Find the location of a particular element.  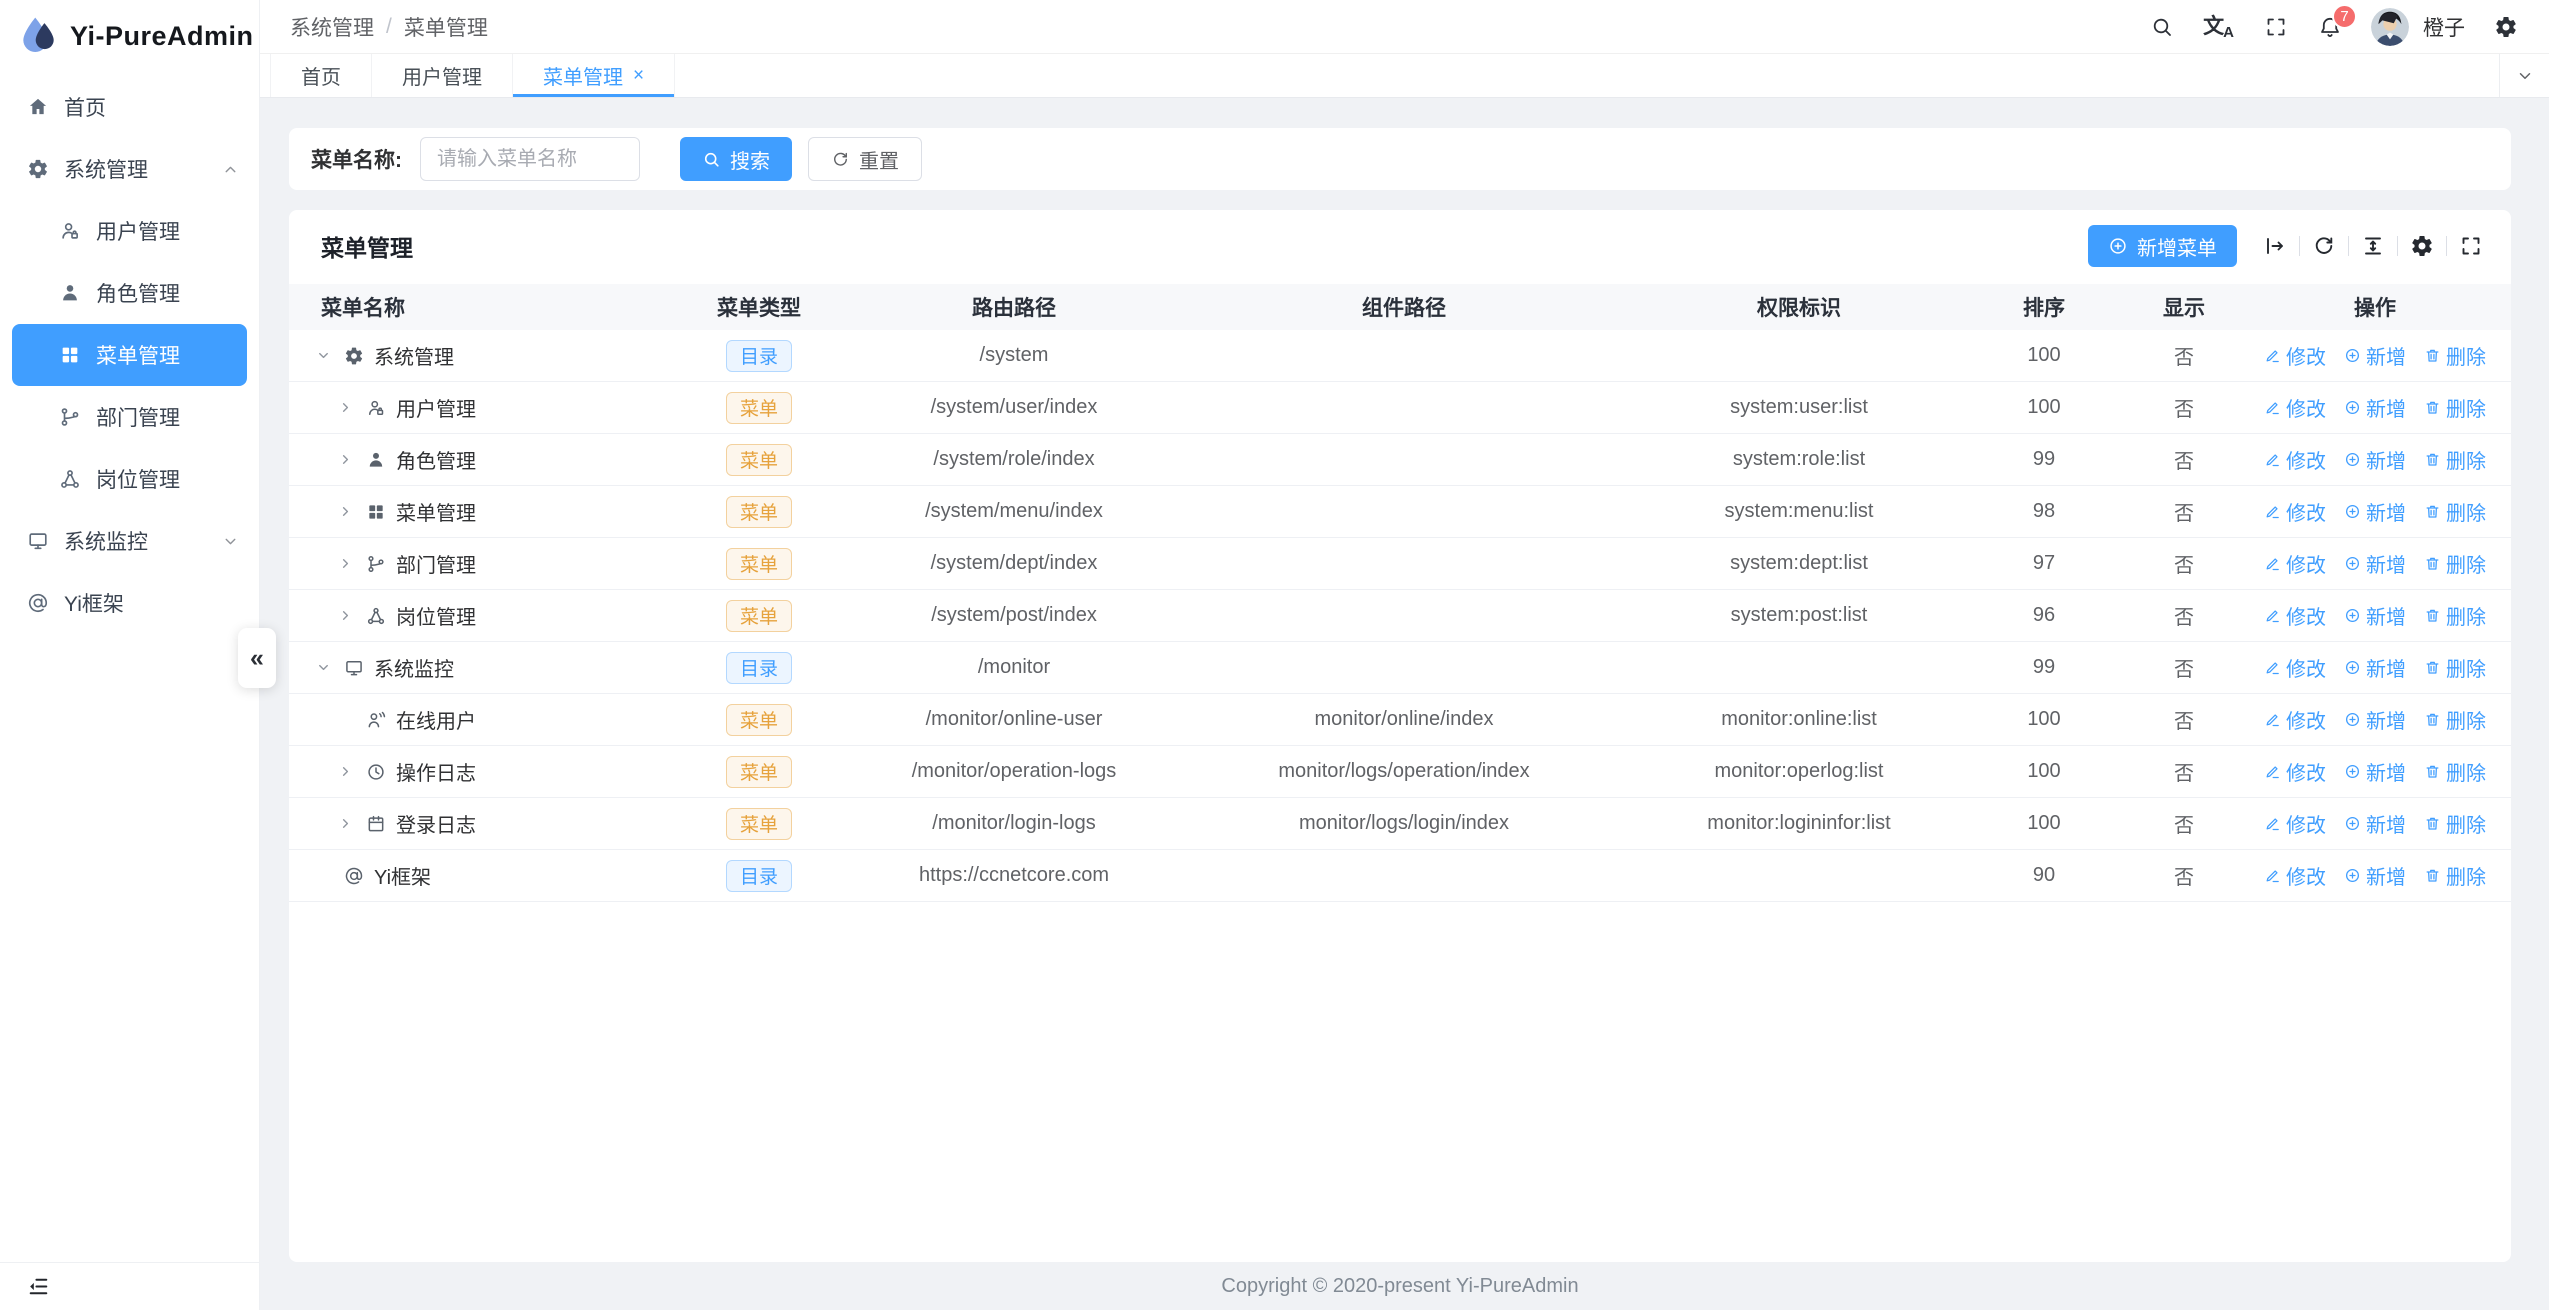

translate-icon: 文A is located at coordinates (2218, 28).